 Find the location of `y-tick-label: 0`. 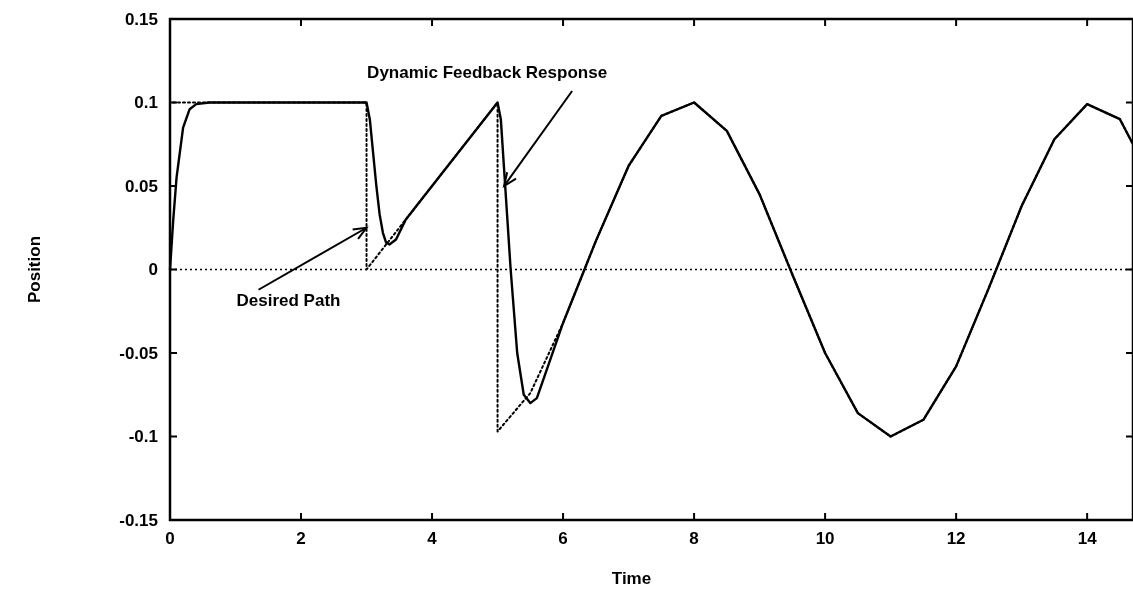

y-tick-label: 0 is located at coordinates (153, 270).